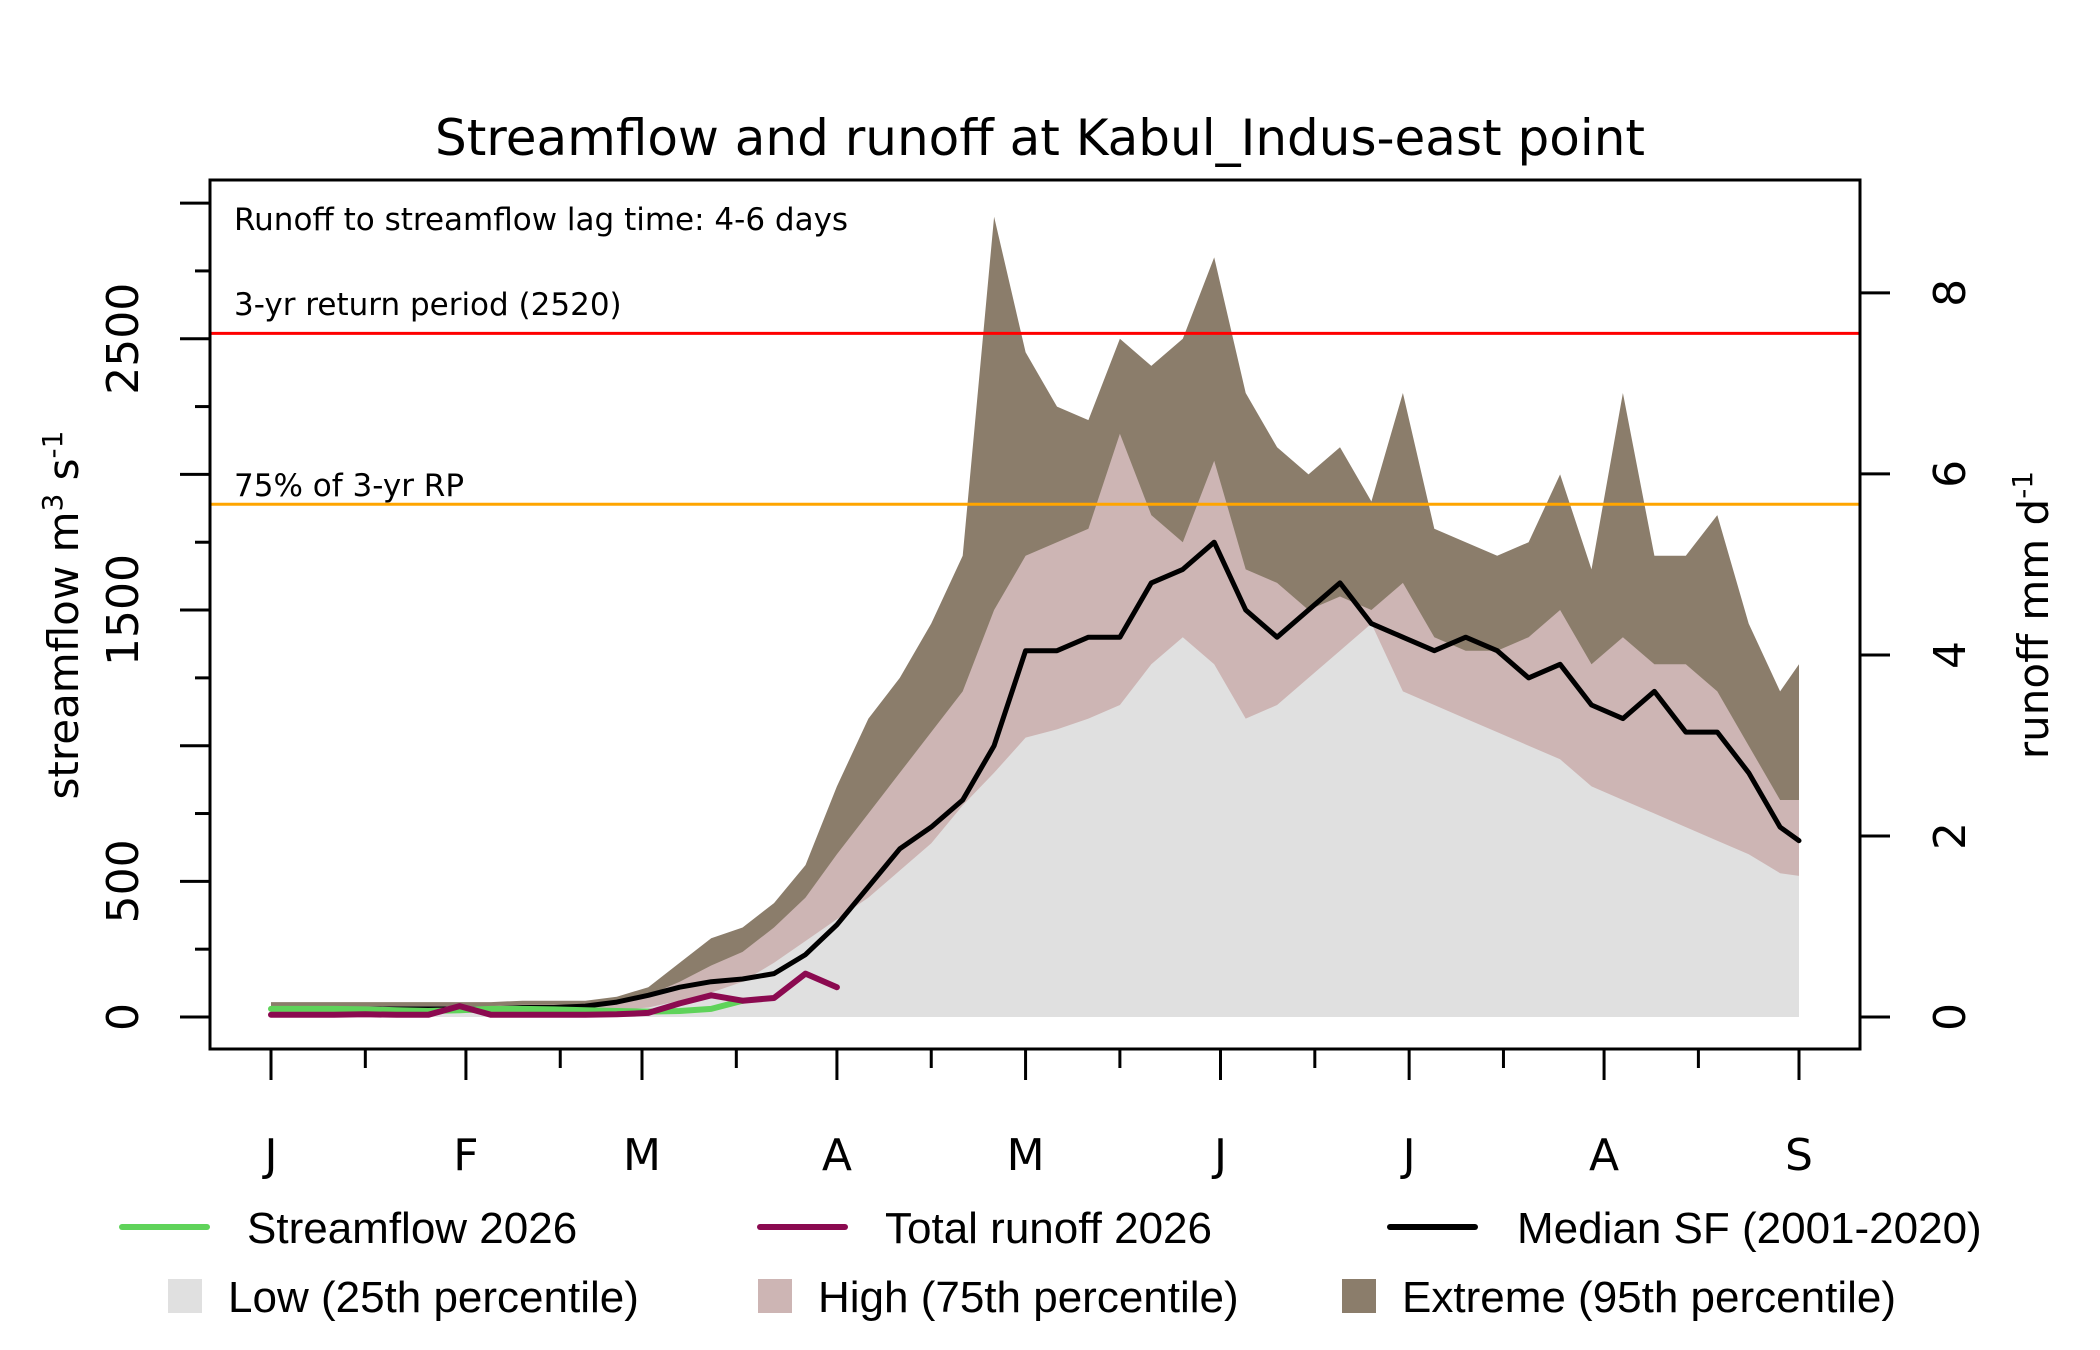  What do you see at coordinates (1028, 1297) in the screenshot?
I see `legend-label: High (75th percentile)` at bounding box center [1028, 1297].